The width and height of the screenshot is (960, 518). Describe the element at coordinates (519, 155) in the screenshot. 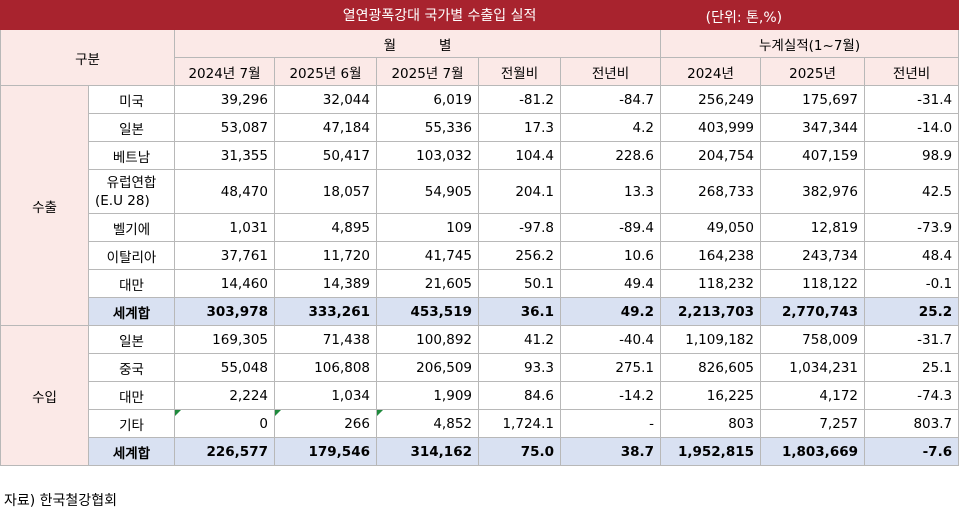

I see `value-cell: 104.4` at that location.